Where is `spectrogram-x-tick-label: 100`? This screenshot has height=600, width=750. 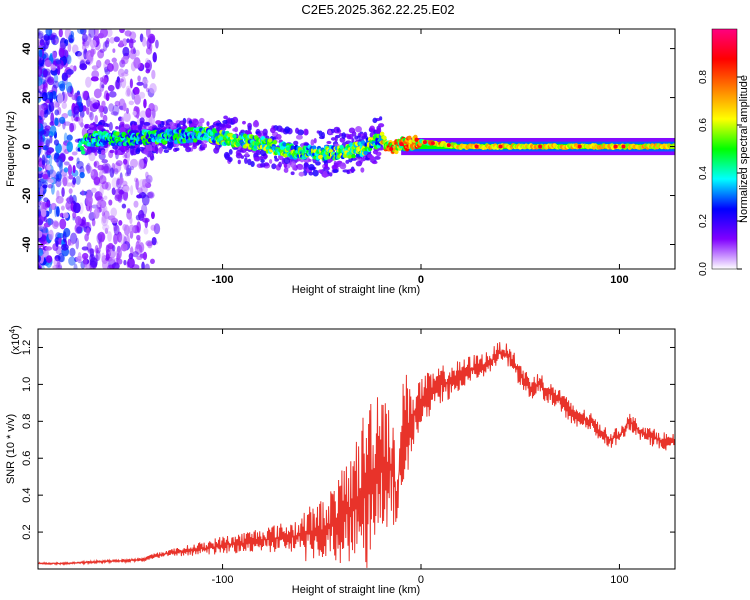
spectrogram-x-tick-label: 100 is located at coordinates (619, 280).